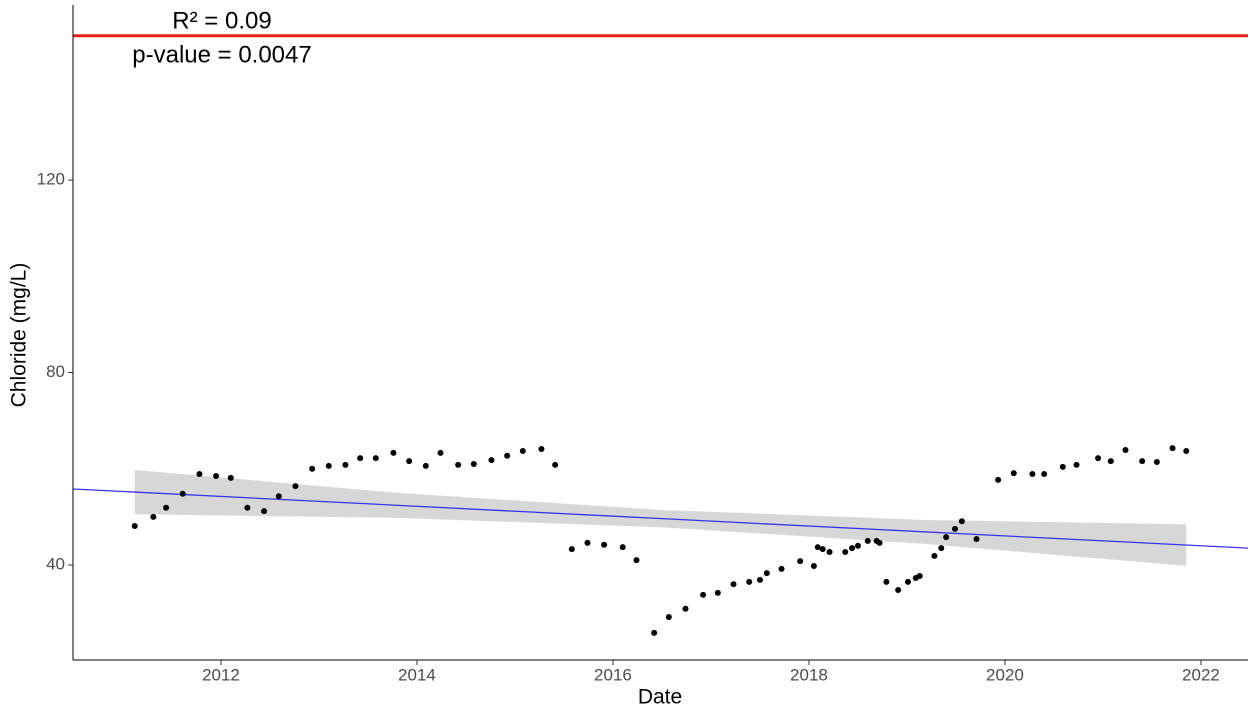 This screenshot has height=714, width=1250. What do you see at coordinates (55, 371) in the screenshot?
I see `y-tick-label: 80` at bounding box center [55, 371].